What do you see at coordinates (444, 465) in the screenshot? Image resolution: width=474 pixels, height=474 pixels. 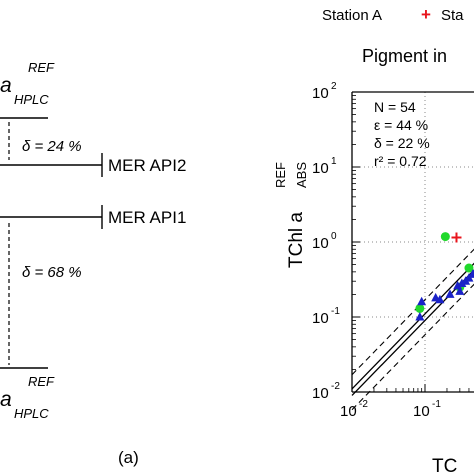 I see `x-axis-label: TC` at bounding box center [444, 465].